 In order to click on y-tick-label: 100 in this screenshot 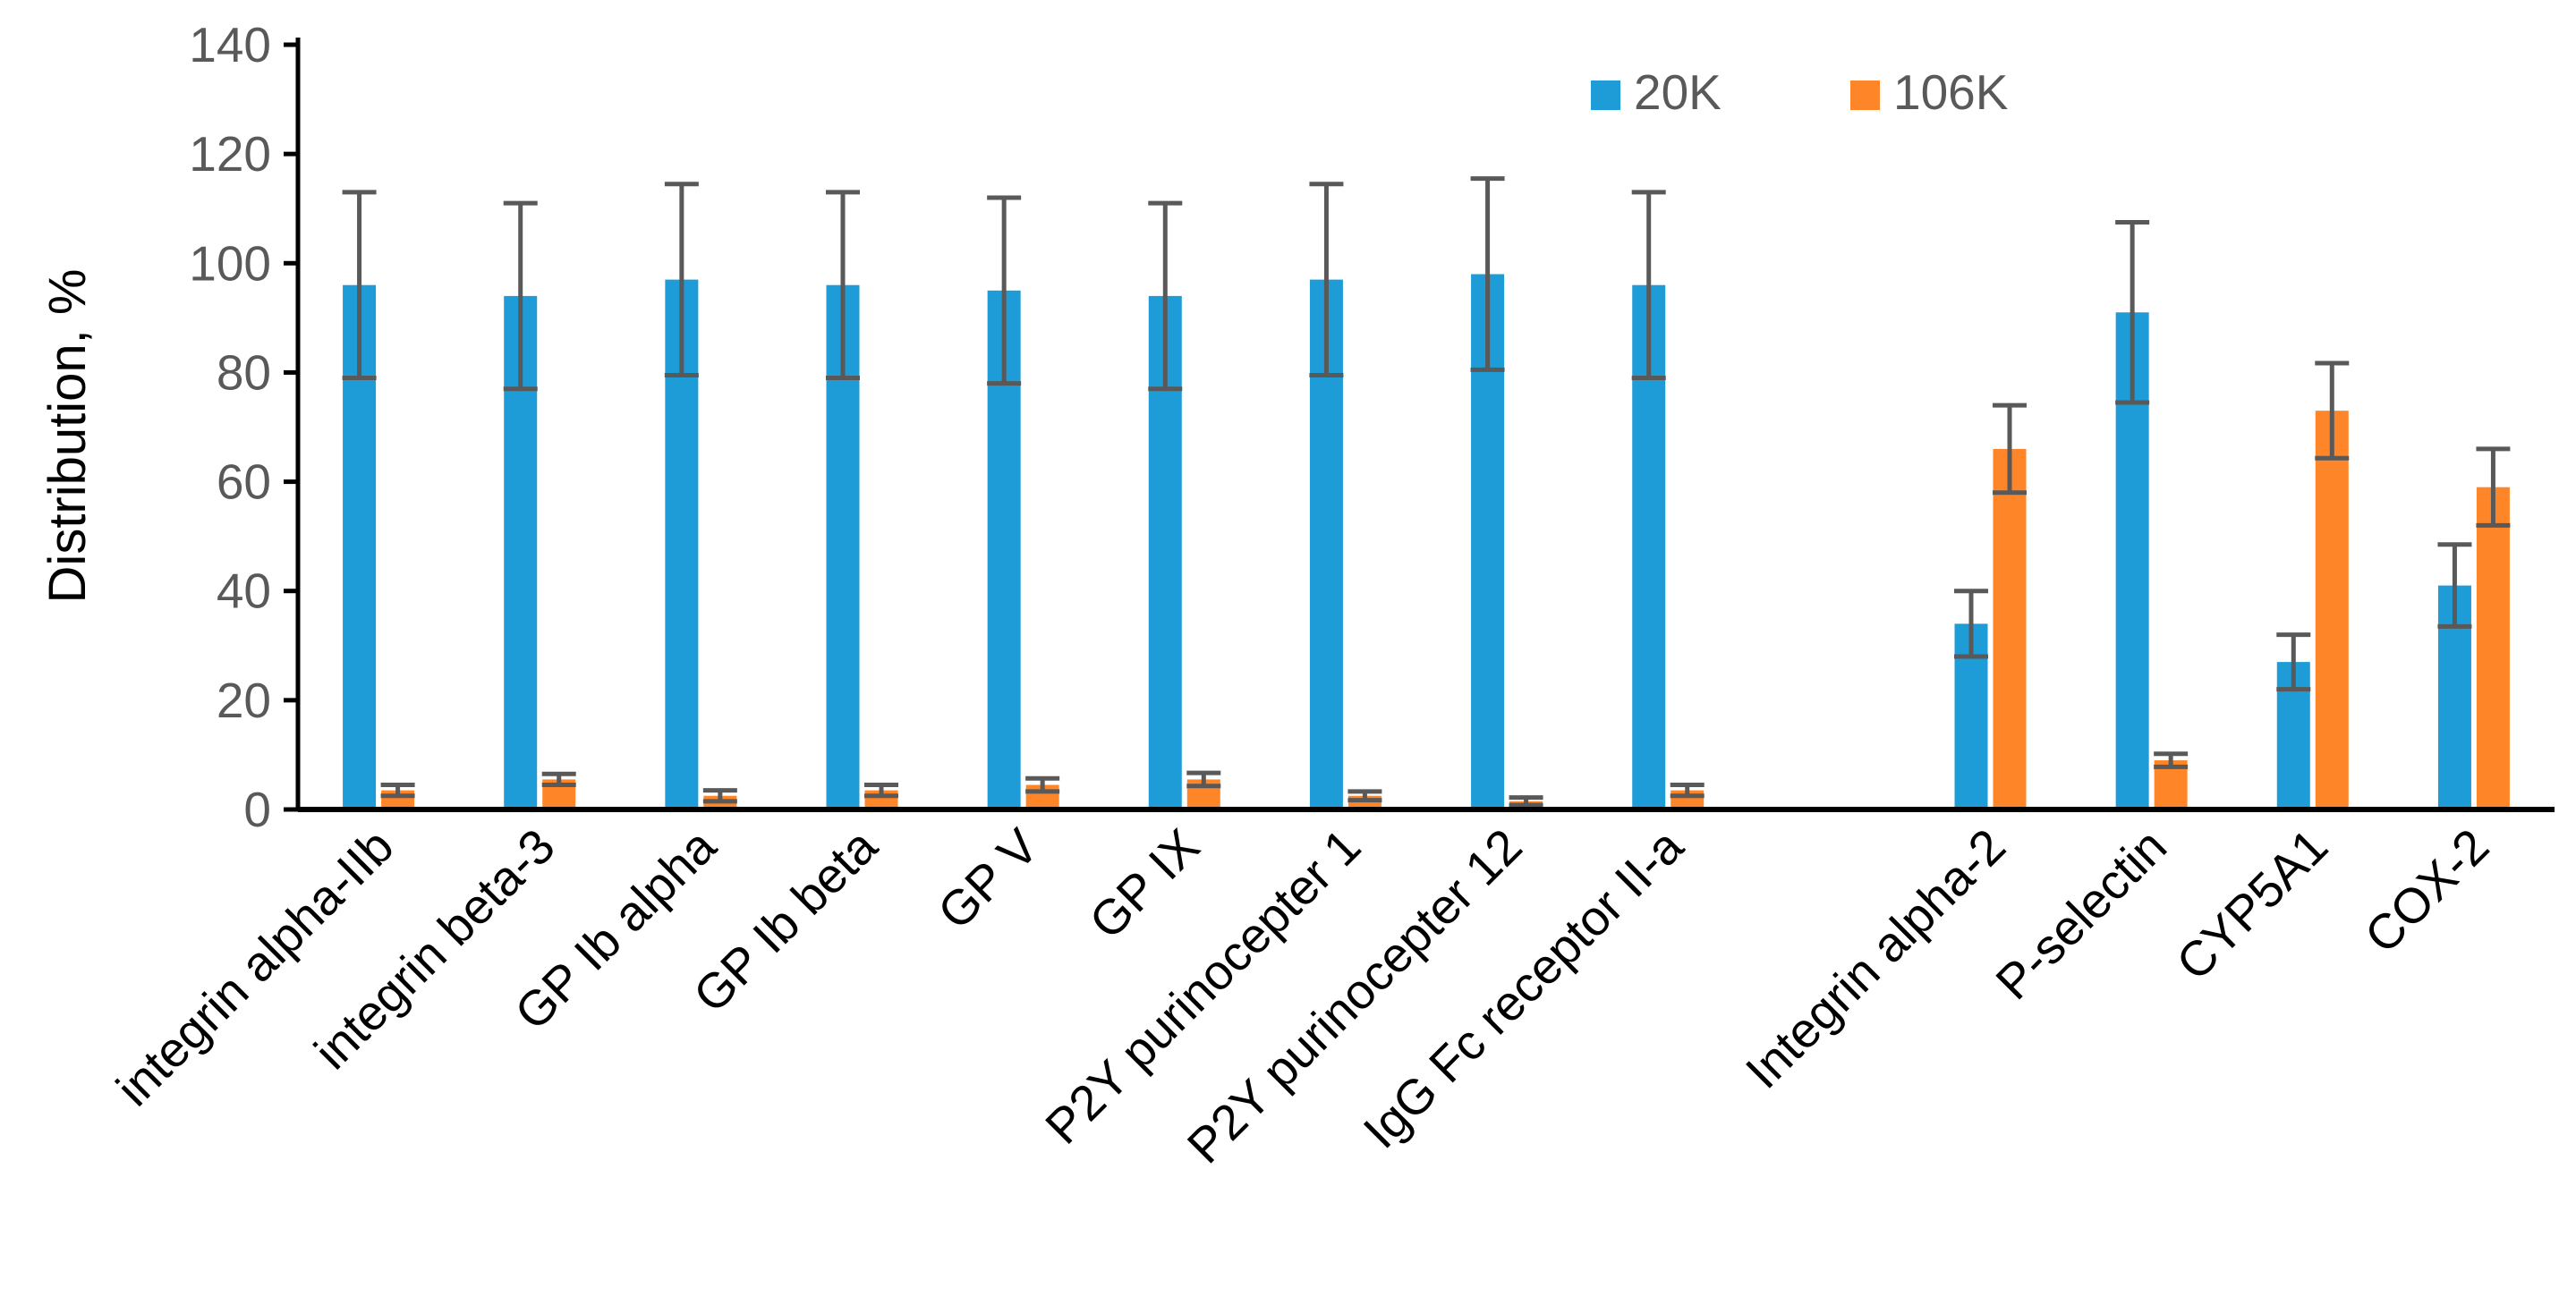, I will do `click(230, 263)`.